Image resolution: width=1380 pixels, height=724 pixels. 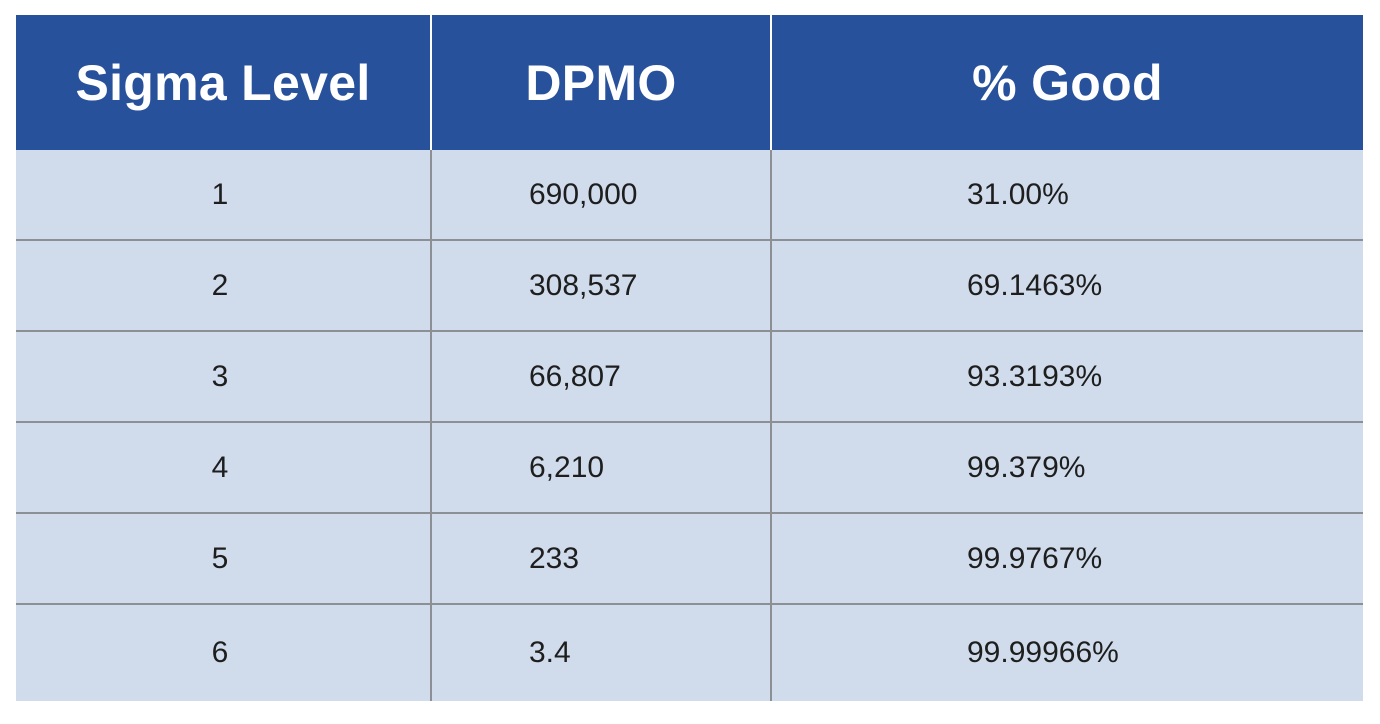 What do you see at coordinates (1066, 652) in the screenshot?
I see `cell-percent-good: 99.99966%` at bounding box center [1066, 652].